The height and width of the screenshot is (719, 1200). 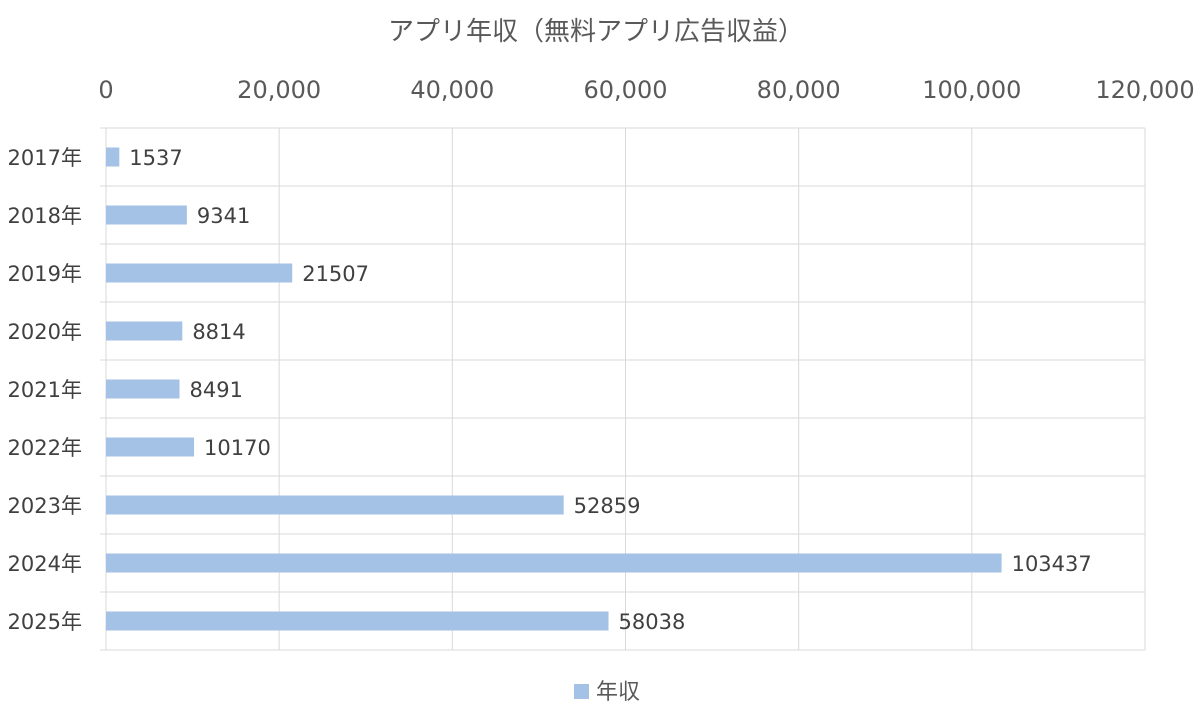 What do you see at coordinates (607, 506) in the screenshot?
I see `data-label: 52859` at bounding box center [607, 506].